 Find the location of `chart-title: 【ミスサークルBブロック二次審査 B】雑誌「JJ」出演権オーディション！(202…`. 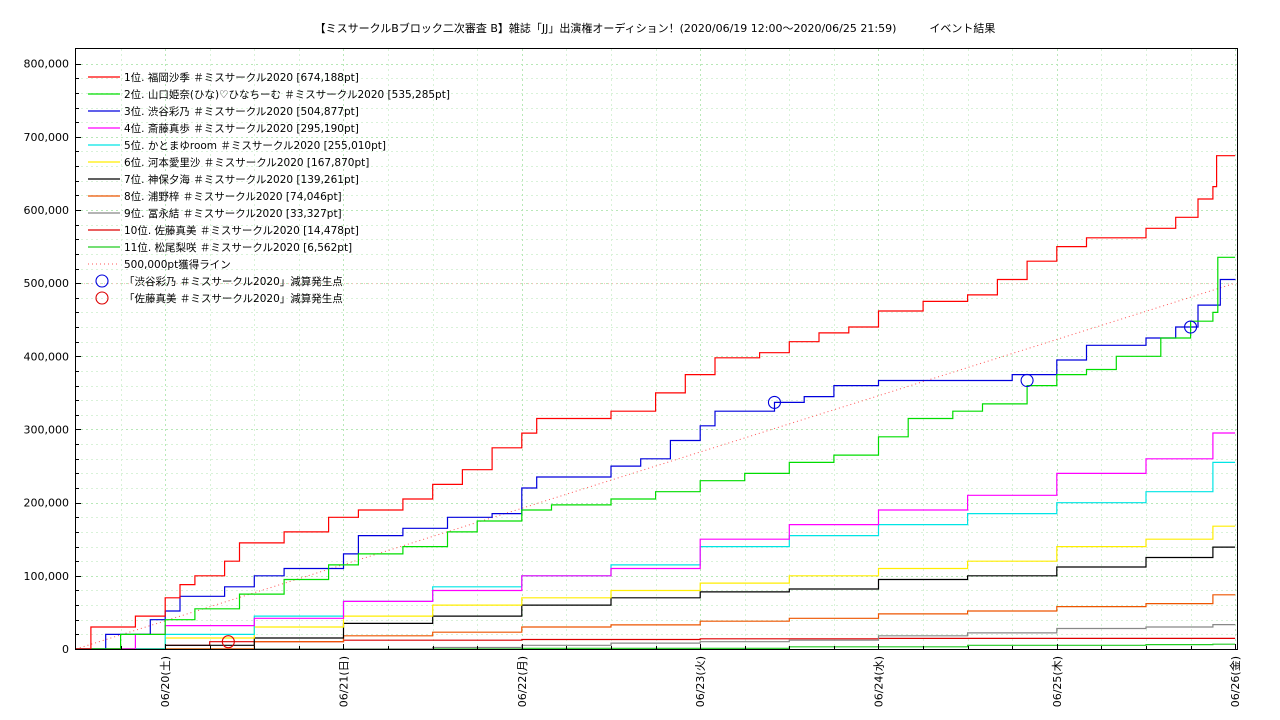

chart-title: 【ミスサークルBブロック二次審査 B】雑誌「JJ」出演権オーディション！(202… is located at coordinates (655, 28).